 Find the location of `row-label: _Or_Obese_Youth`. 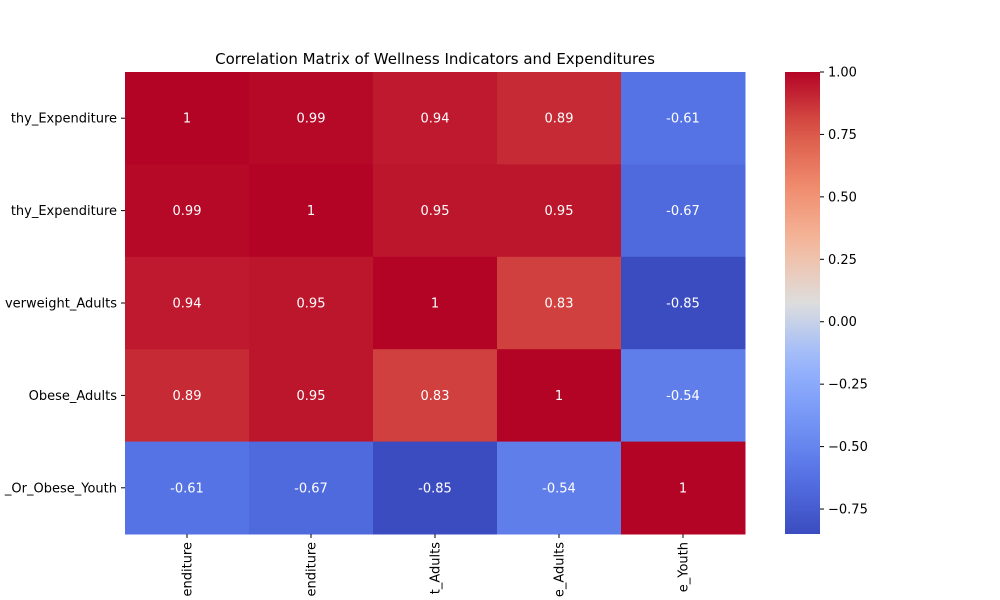

row-label: _Or_Obese_Youth is located at coordinates (60, 488).